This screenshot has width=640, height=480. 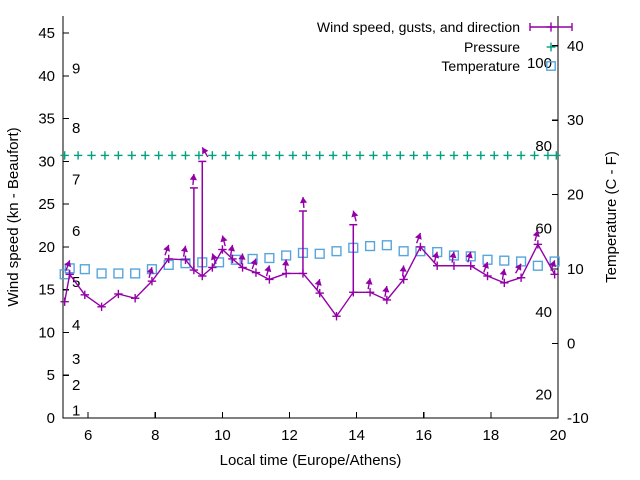 I want to click on y-tick-label: 40, so click(x=46, y=76).